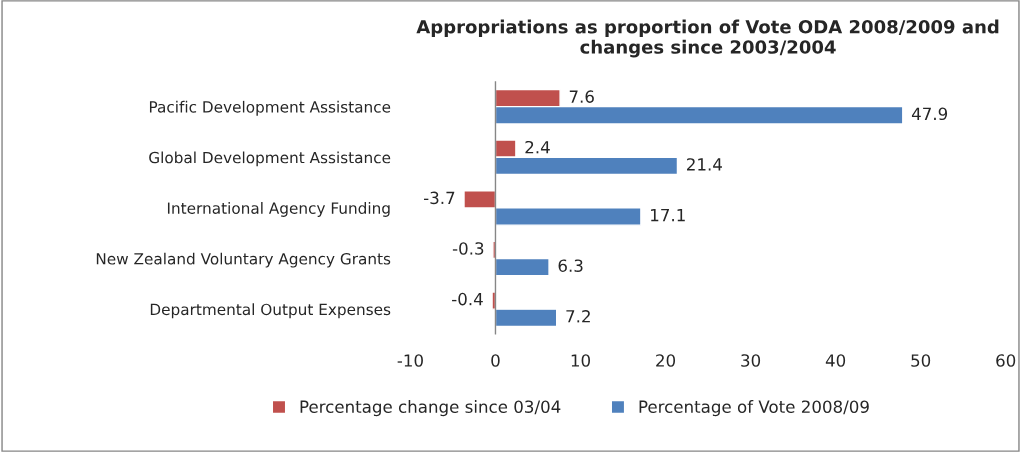  Describe the element at coordinates (835, 360) in the screenshot. I see `x-tick-label: 40` at that location.